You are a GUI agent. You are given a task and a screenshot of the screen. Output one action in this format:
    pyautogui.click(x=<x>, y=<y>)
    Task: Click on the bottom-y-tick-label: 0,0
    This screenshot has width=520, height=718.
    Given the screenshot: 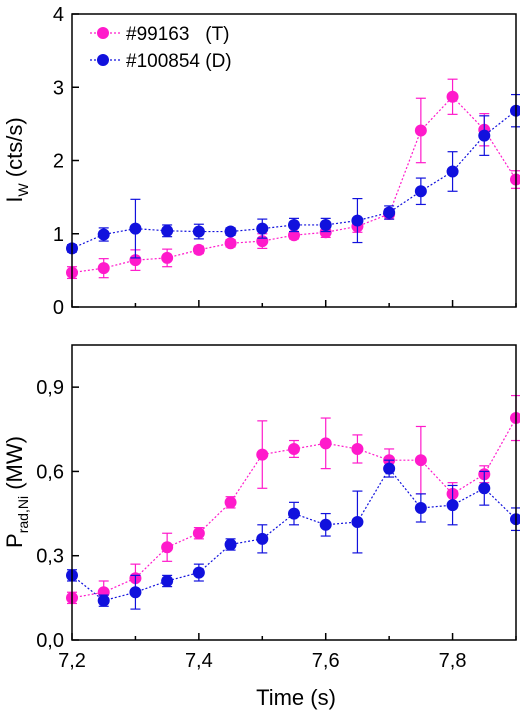 What is the action you would take?
    pyautogui.click(x=50, y=641)
    